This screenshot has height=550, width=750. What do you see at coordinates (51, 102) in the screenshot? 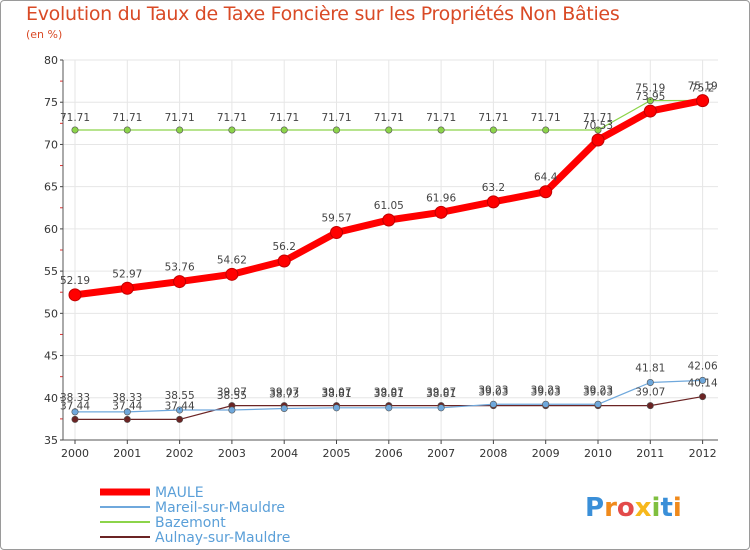
I see `y-tick-label: 75` at bounding box center [51, 102].